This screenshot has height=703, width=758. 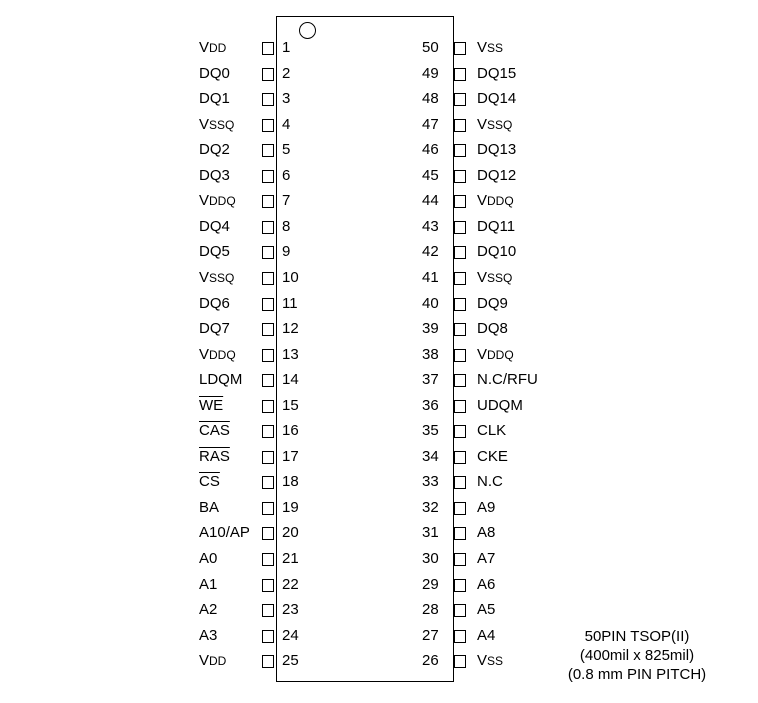 What do you see at coordinates (290, 507) in the screenshot?
I see `pin-number-left: 19` at bounding box center [290, 507].